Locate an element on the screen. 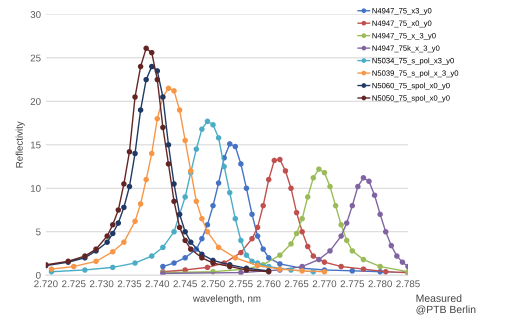  x-tick-label: 2.755 is located at coordinates (241, 284).